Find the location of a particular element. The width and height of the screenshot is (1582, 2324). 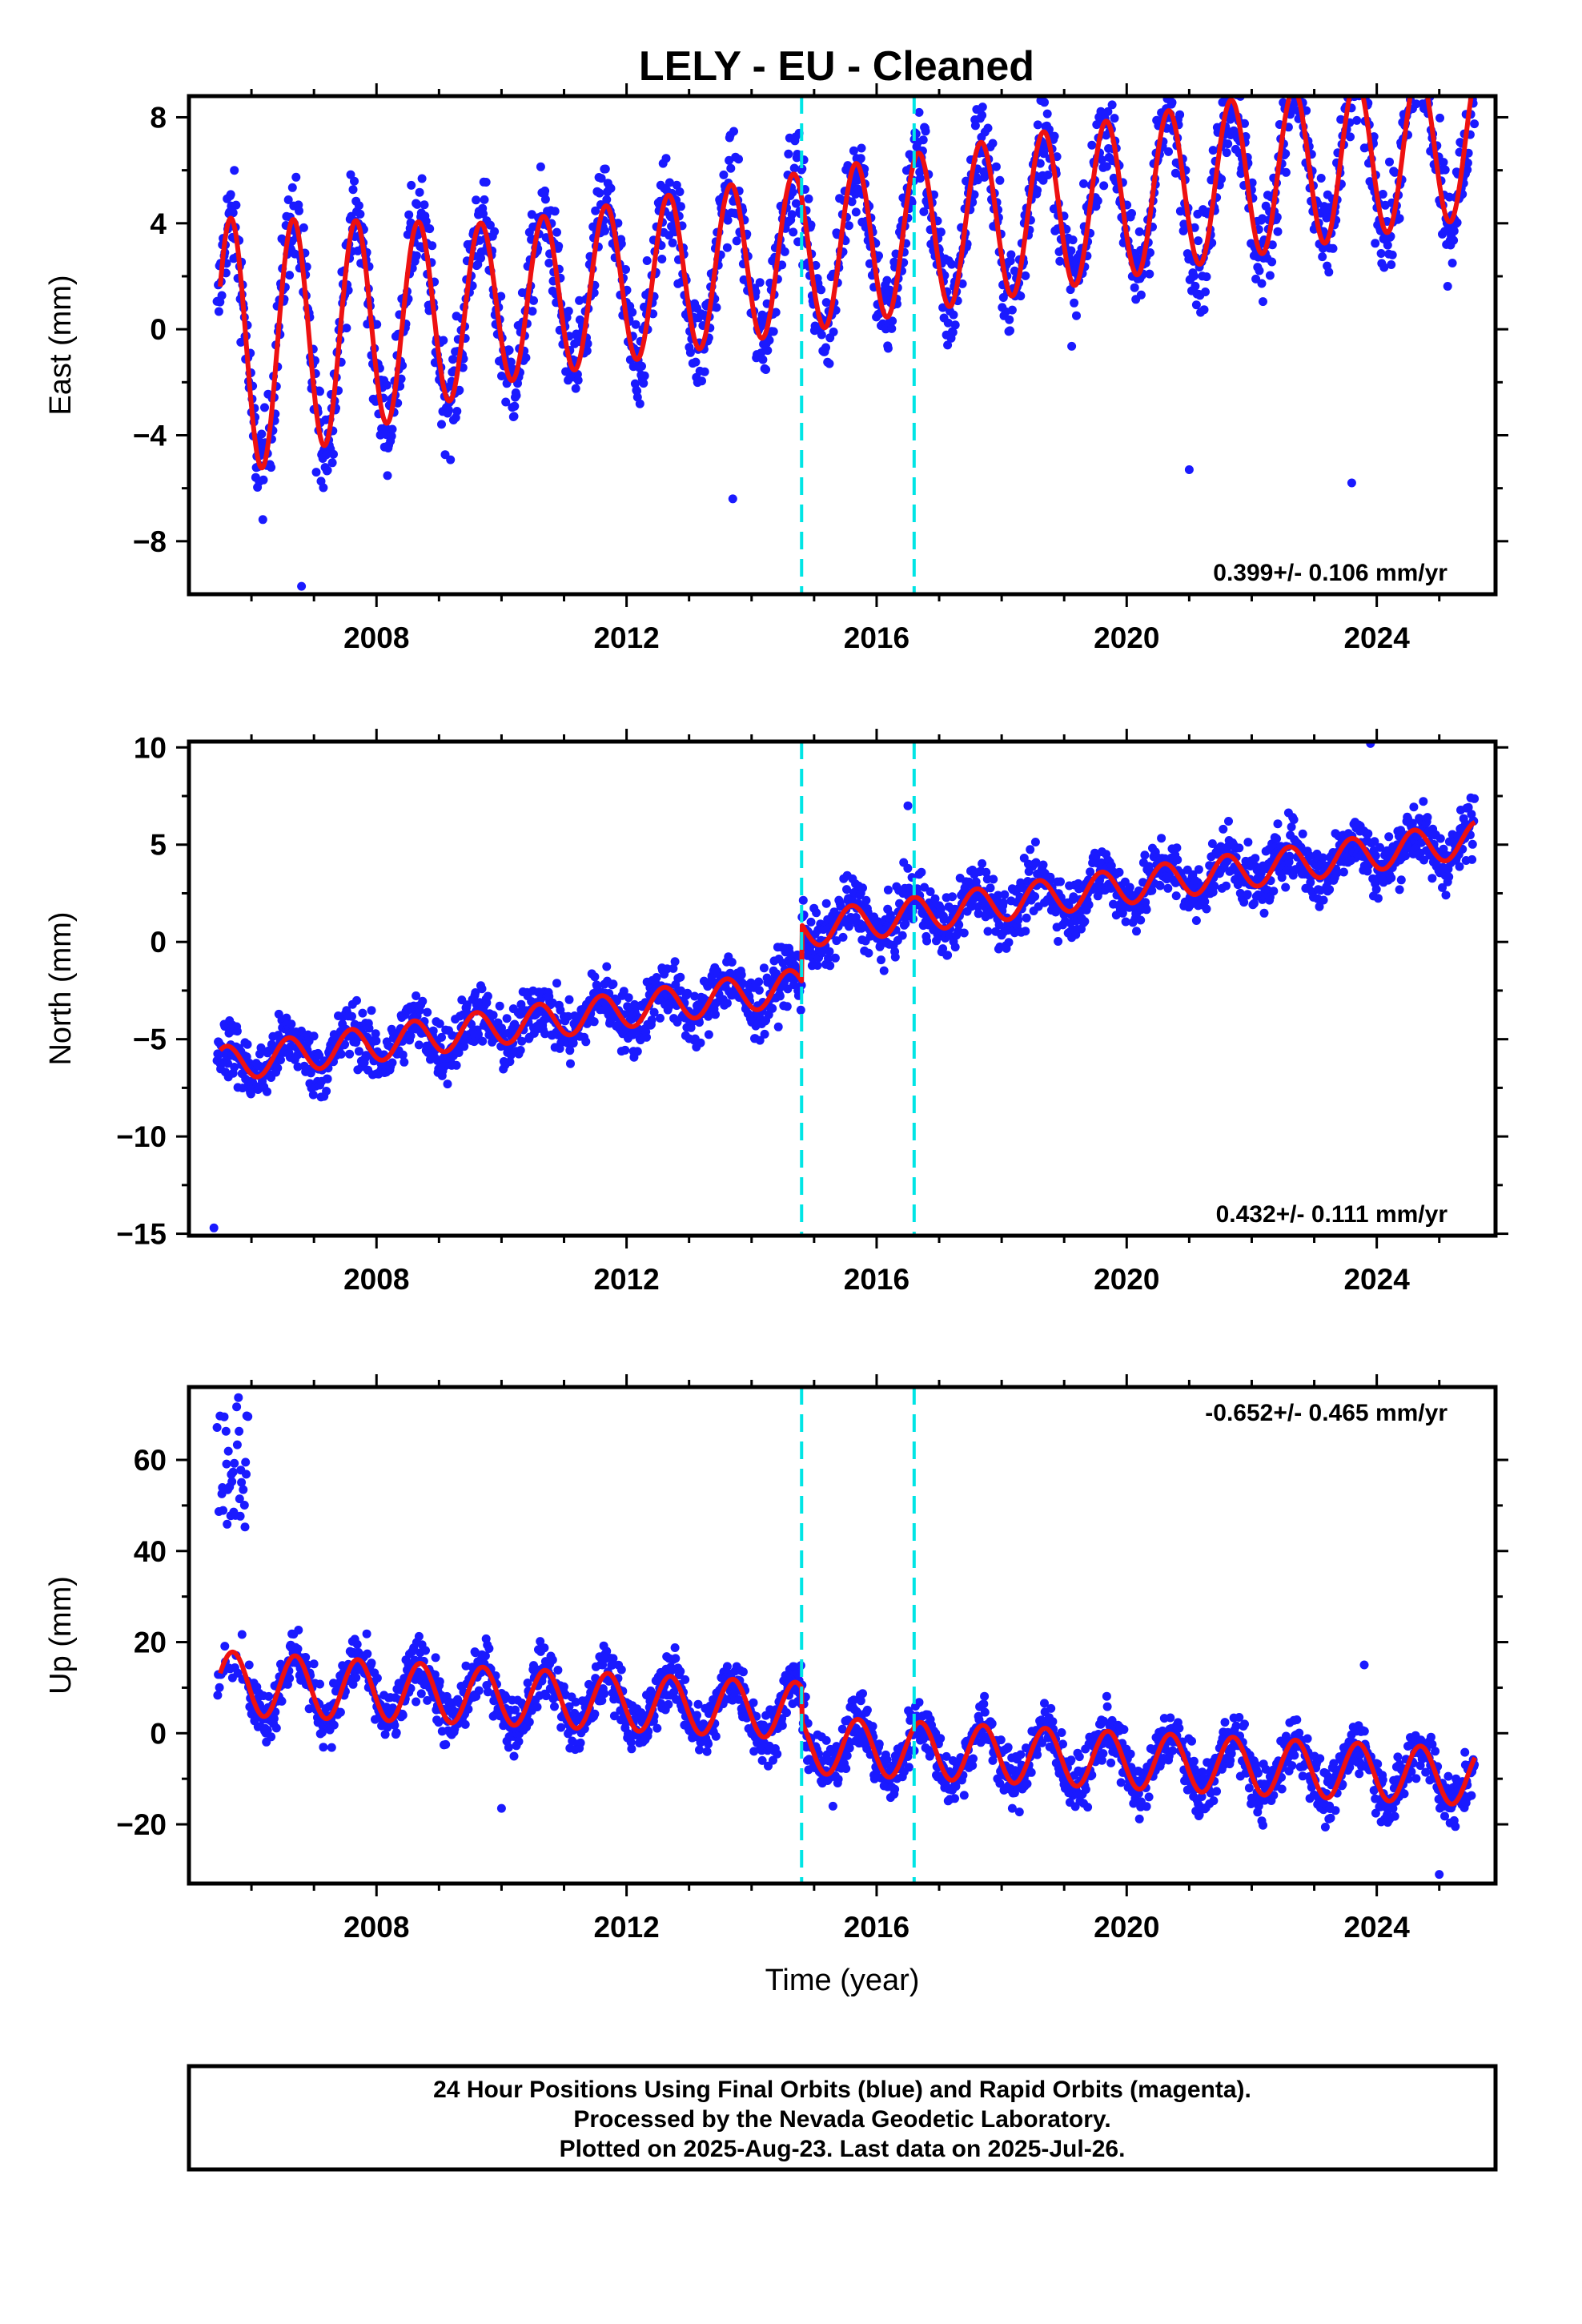

east-outlier-point is located at coordinates (1189, 470).